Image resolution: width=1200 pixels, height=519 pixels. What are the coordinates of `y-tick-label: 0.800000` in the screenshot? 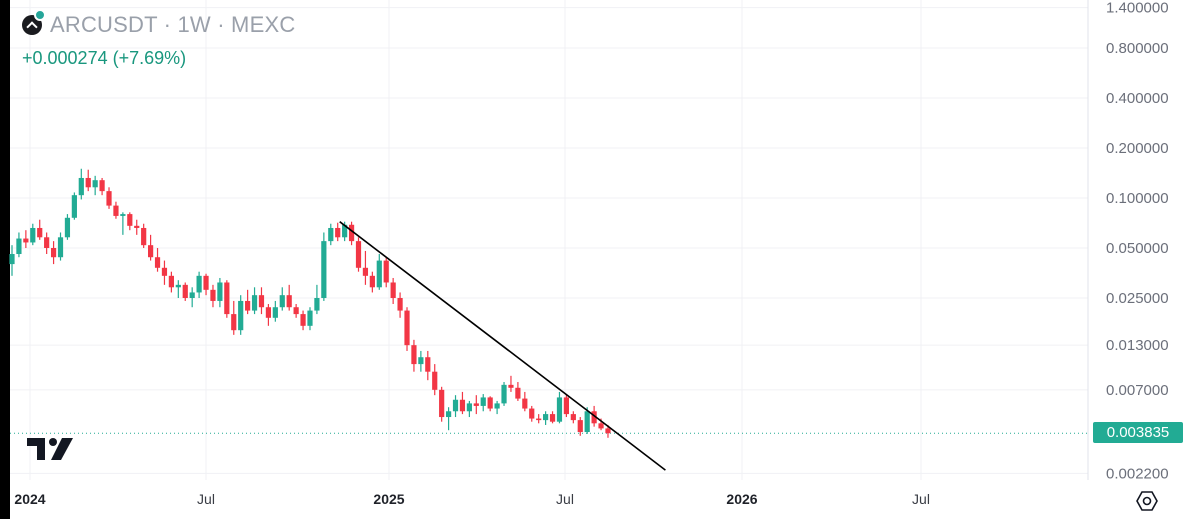 It's located at (1137, 48).